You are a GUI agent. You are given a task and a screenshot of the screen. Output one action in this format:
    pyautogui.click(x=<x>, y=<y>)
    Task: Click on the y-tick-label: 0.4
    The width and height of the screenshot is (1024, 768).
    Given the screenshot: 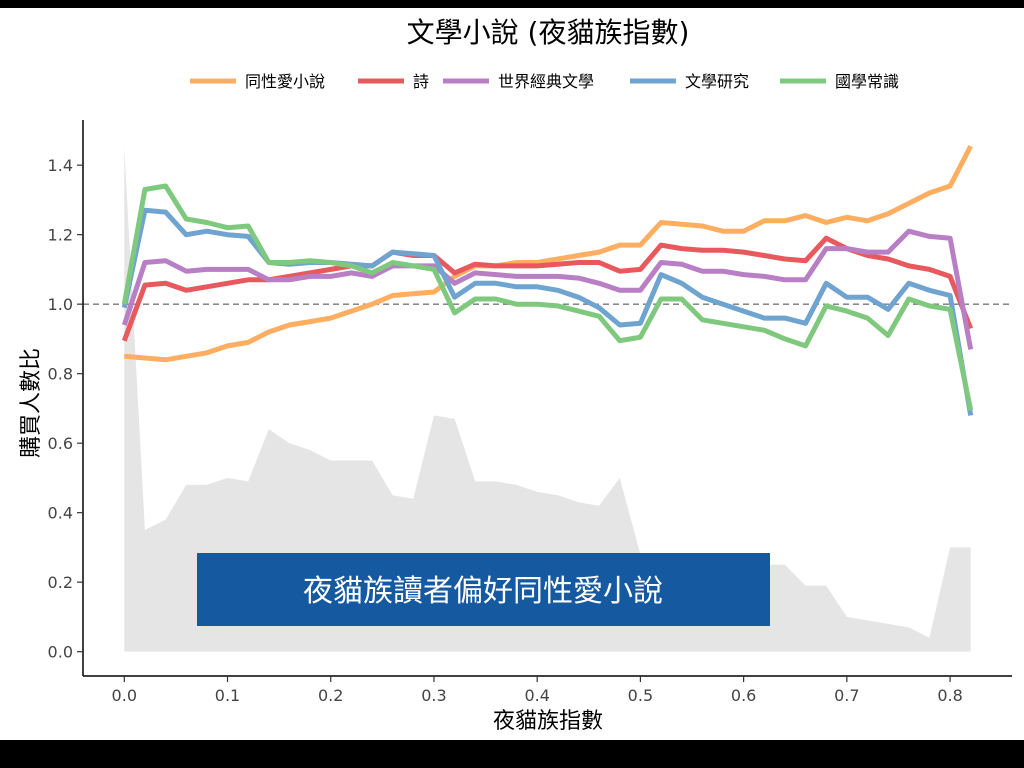 What is the action you would take?
    pyautogui.click(x=60, y=513)
    